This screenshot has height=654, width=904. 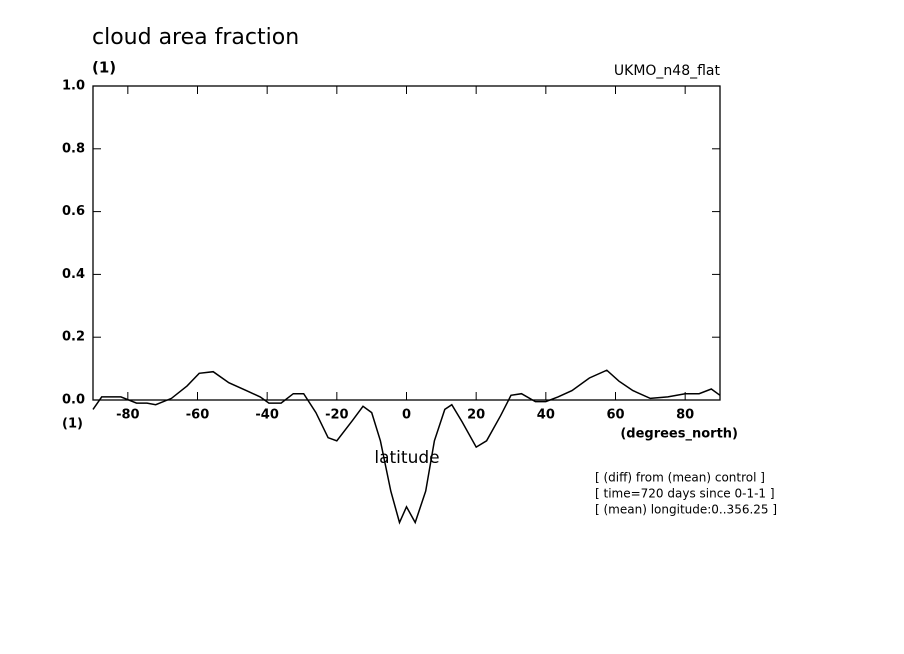 I want to click on y-tick-label: 0.2, so click(x=73, y=337).